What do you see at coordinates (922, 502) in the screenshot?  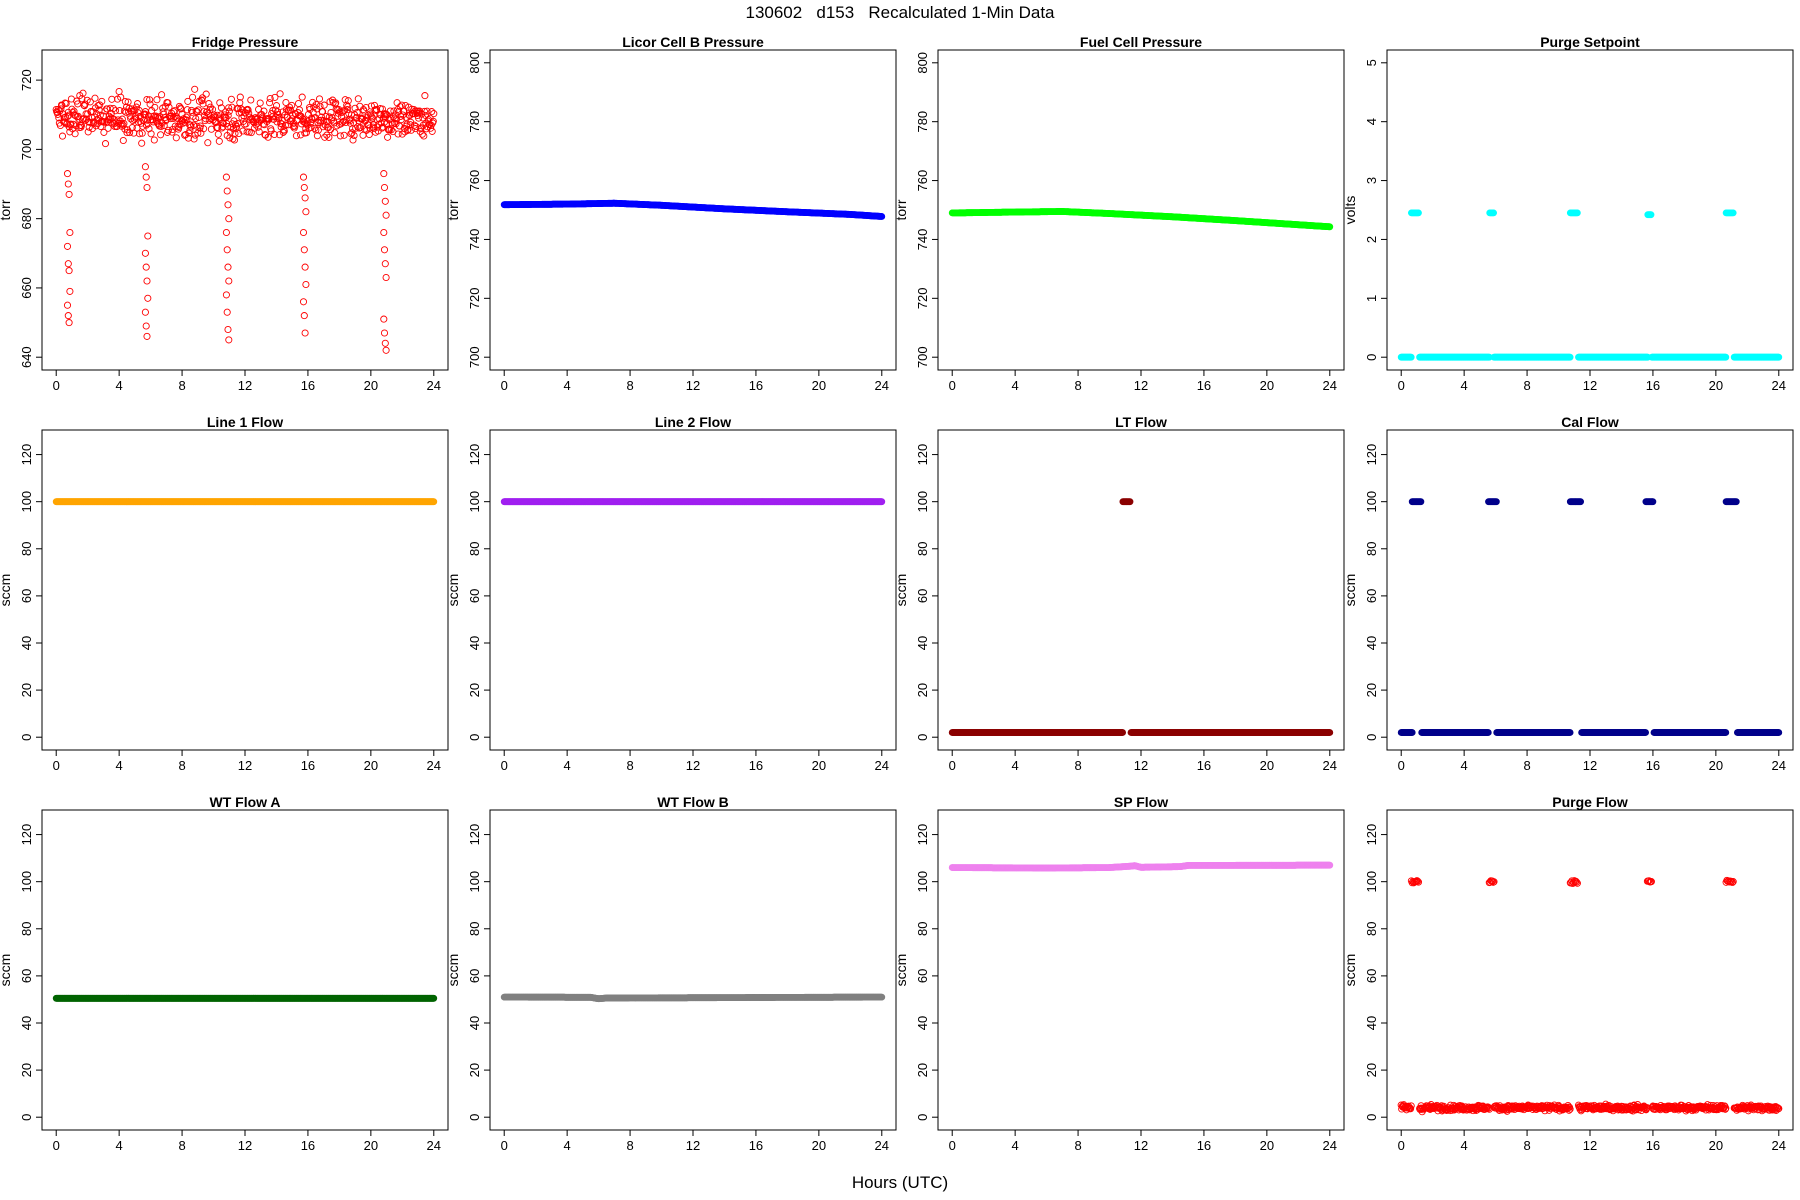 I see `y-tick-label: 100` at bounding box center [922, 502].